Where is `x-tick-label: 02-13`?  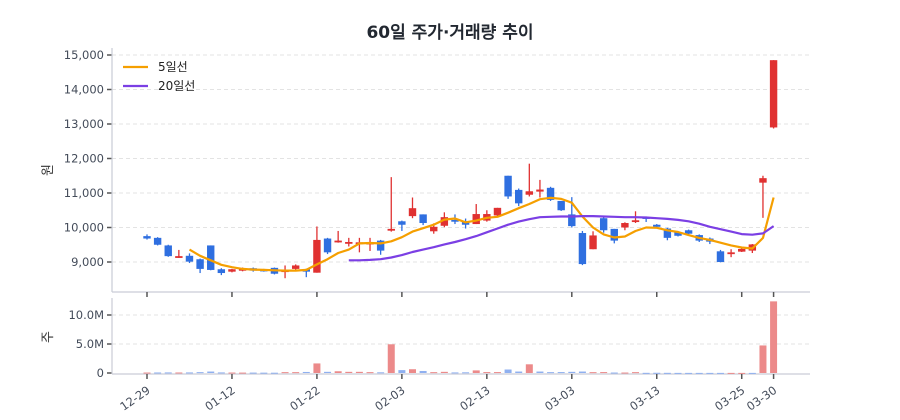 x-tick-label: 02-13 is located at coordinates (474, 398).